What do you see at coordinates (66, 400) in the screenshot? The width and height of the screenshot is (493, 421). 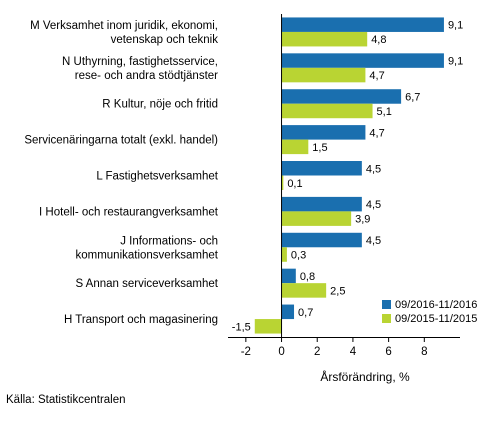 I see `source-note: Källa: Statistikcentralen` at bounding box center [66, 400].